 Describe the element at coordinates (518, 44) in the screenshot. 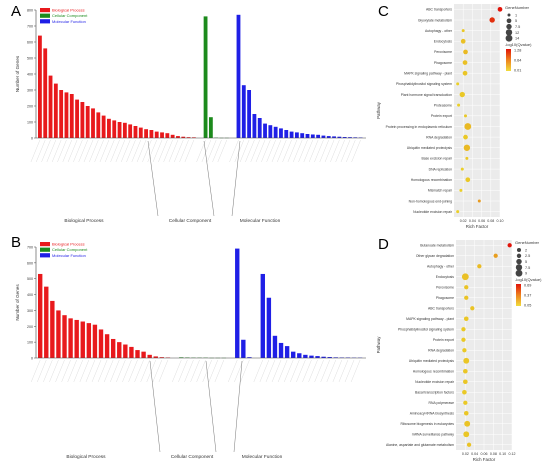

I see `color-legend-title: -log10(Qvalue)` at that location.